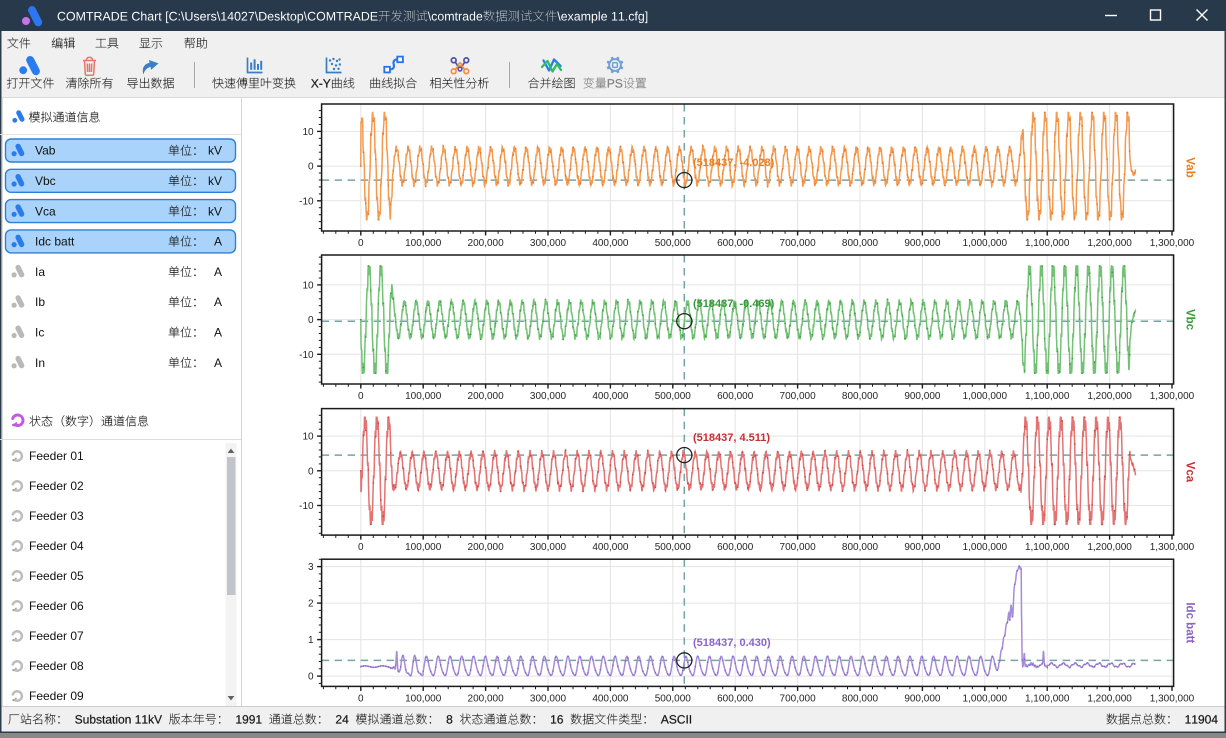 This screenshot has height=738, width=1226. Describe the element at coordinates (311, 567) in the screenshot. I see `svg-text: 3` at that location.